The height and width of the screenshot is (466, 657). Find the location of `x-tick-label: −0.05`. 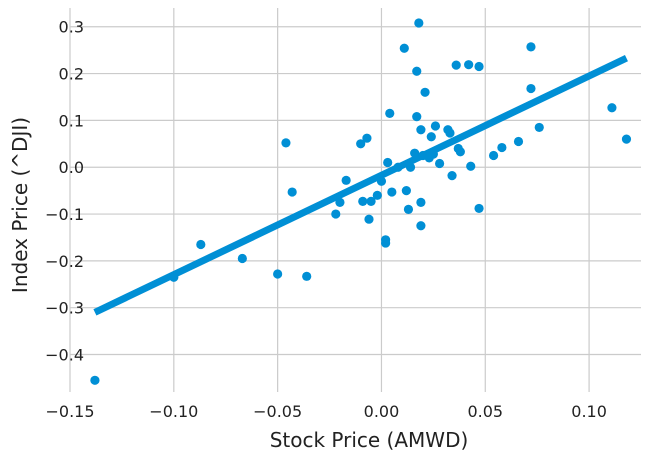

x-tick-label: −0.05 is located at coordinates (277, 411).